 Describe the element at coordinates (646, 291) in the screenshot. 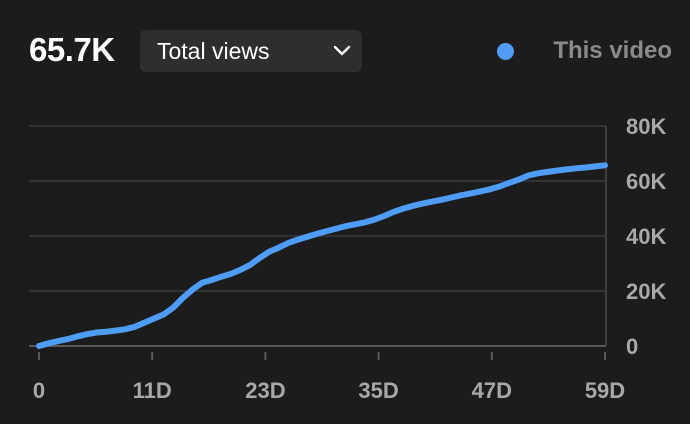

I see `y-tick-label: 20K` at that location.